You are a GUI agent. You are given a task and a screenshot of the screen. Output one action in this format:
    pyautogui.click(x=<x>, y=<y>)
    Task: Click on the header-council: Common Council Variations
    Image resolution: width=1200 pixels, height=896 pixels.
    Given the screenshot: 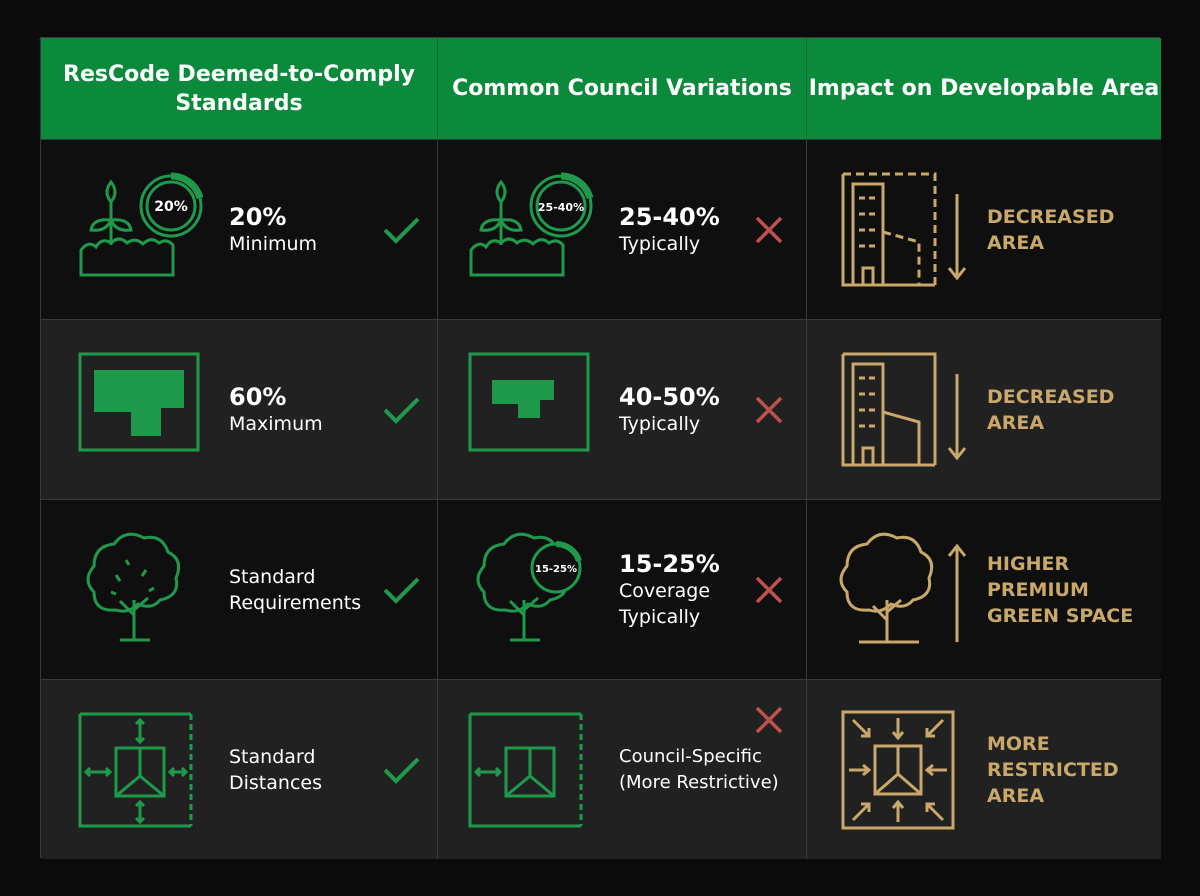 What is the action you would take?
    pyautogui.click(x=622, y=88)
    